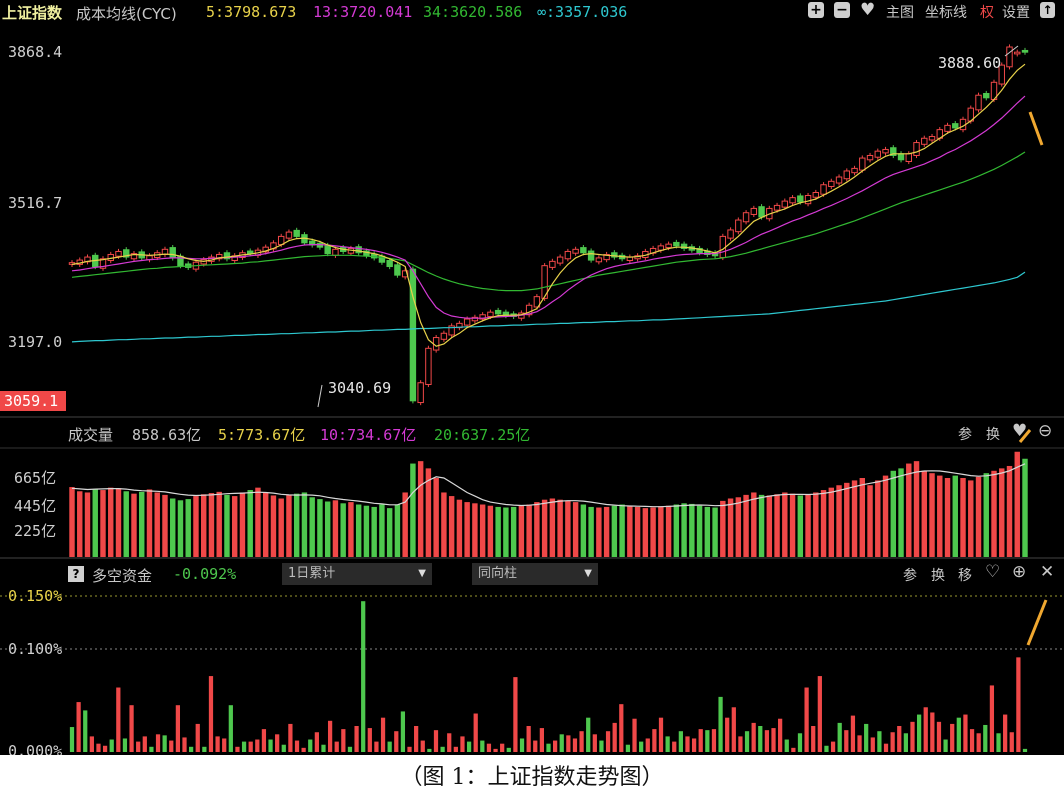 The image size is (1064, 803). I want to click on heart-icon: ♥, so click(868, 10).